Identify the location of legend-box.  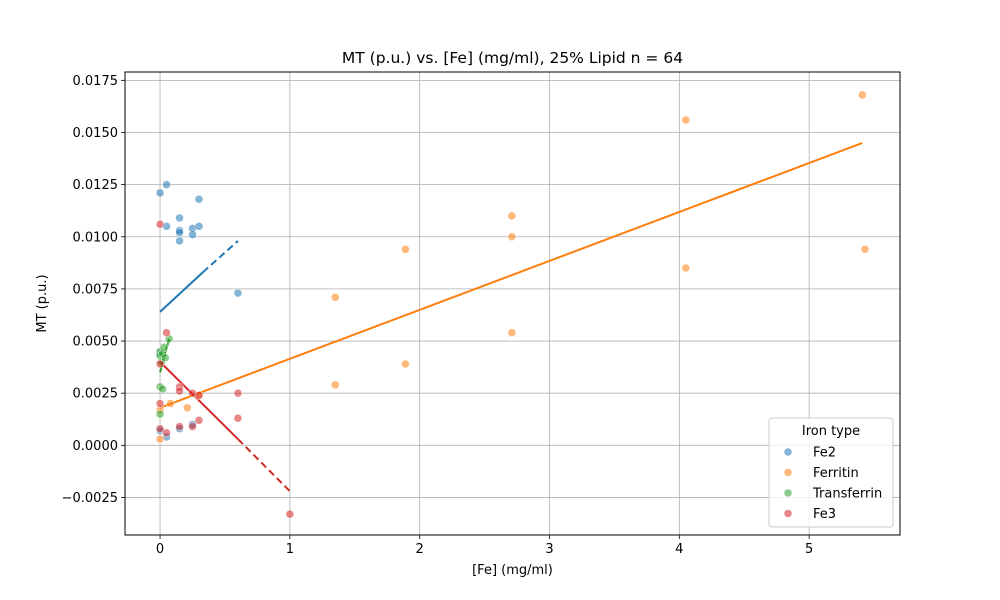
(831, 472).